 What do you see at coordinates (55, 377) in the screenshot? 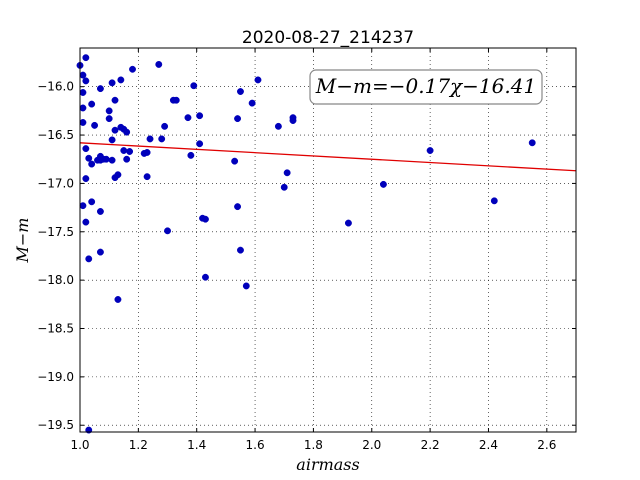
I see `y-tick-label: −19.0` at bounding box center [55, 377].